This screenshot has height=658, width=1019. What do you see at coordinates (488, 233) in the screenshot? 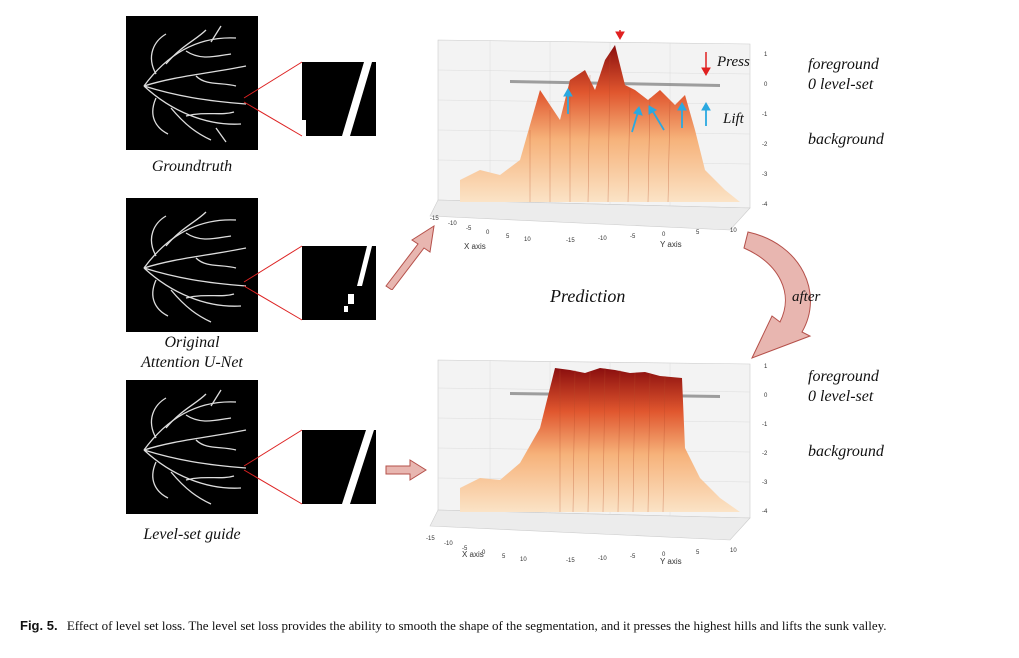
I see `top-x-tick: 0` at bounding box center [488, 233].